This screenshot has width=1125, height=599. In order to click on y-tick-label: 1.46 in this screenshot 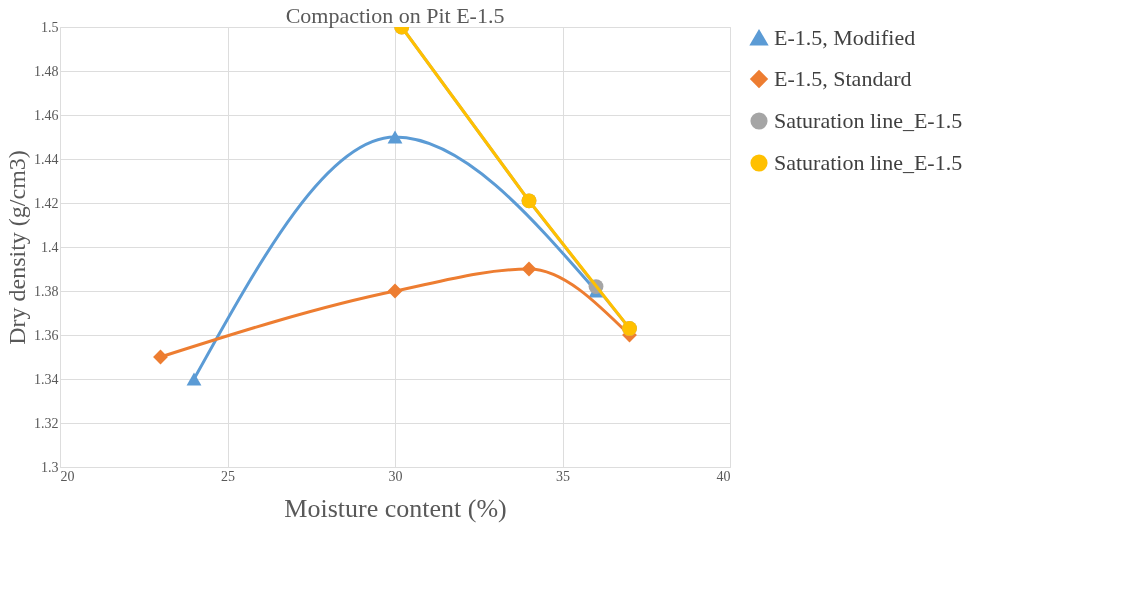, I will do `click(46, 115)`.